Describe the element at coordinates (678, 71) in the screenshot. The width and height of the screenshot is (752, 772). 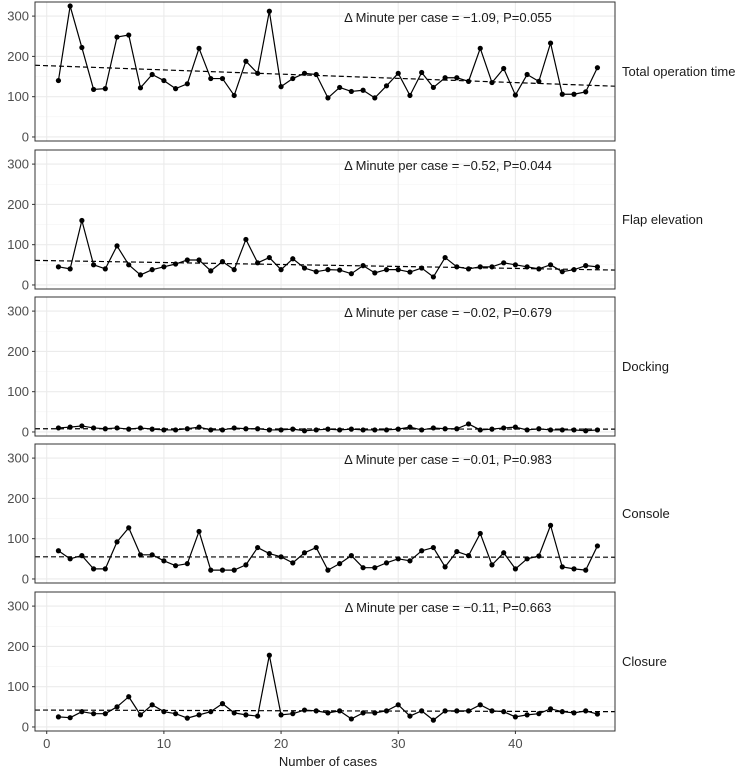
I see `panel-strip-label: Total operation time` at that location.